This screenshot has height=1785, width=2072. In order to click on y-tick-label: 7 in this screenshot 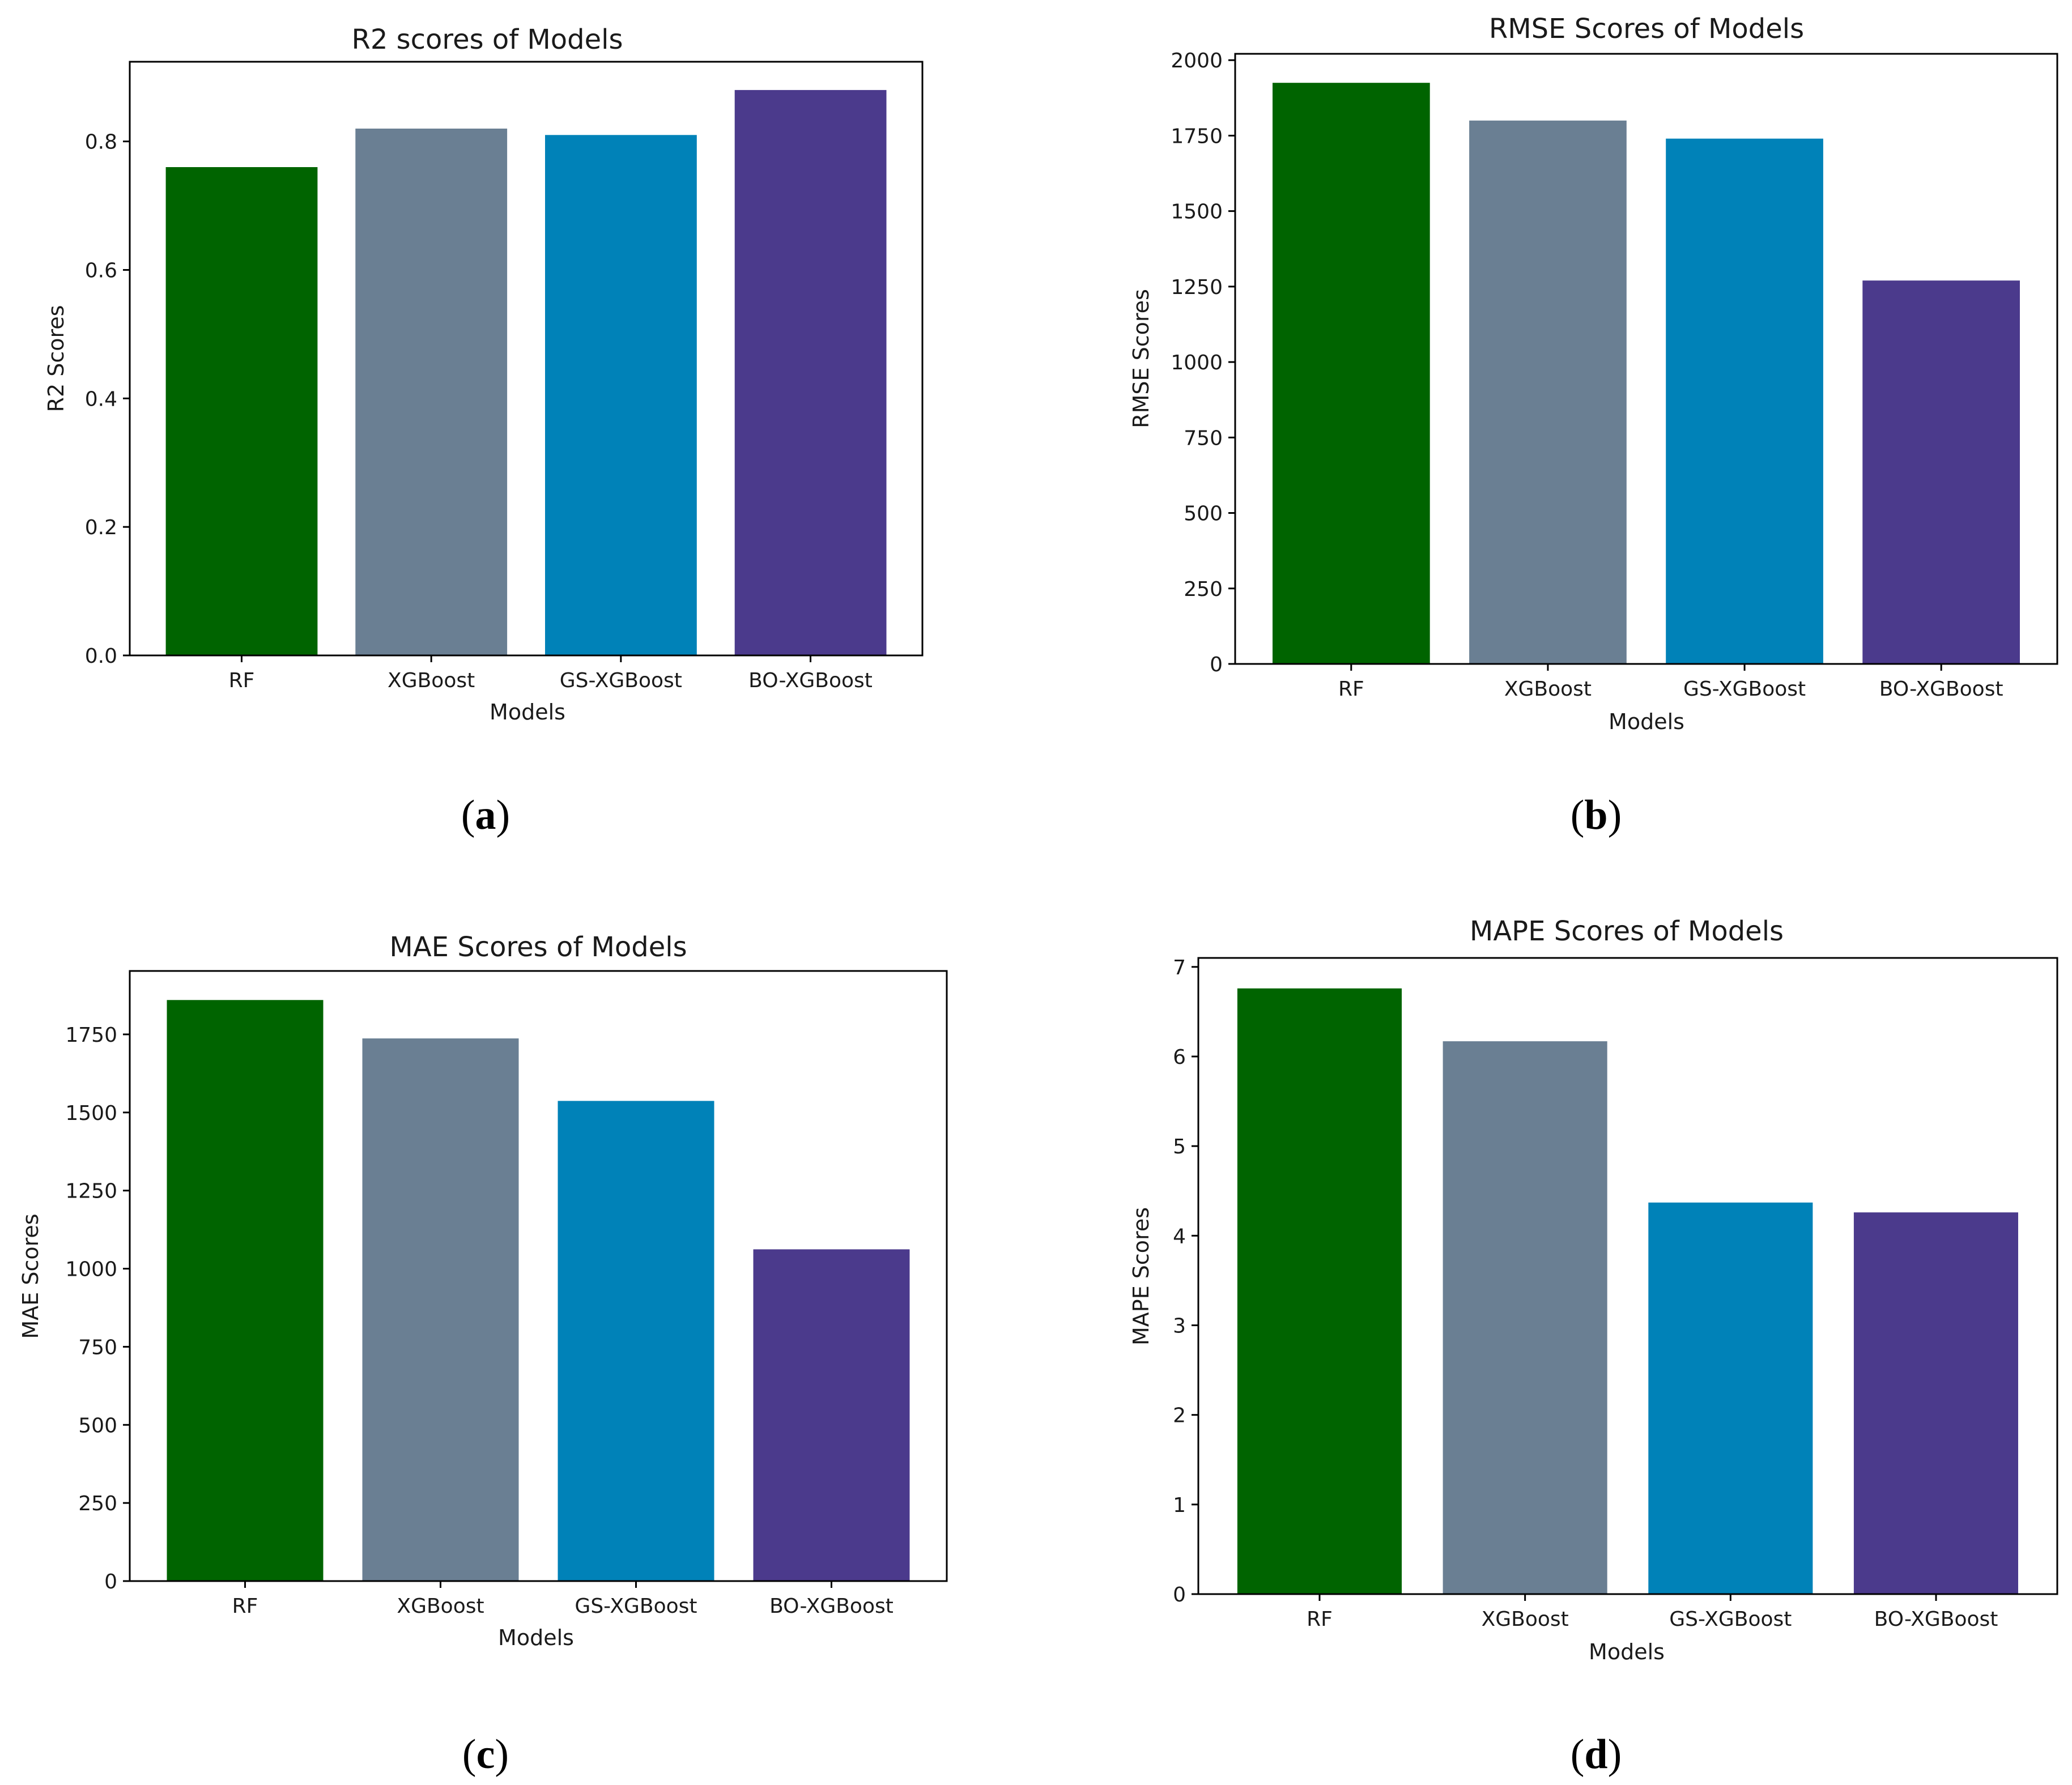, I will do `click(1179, 967)`.